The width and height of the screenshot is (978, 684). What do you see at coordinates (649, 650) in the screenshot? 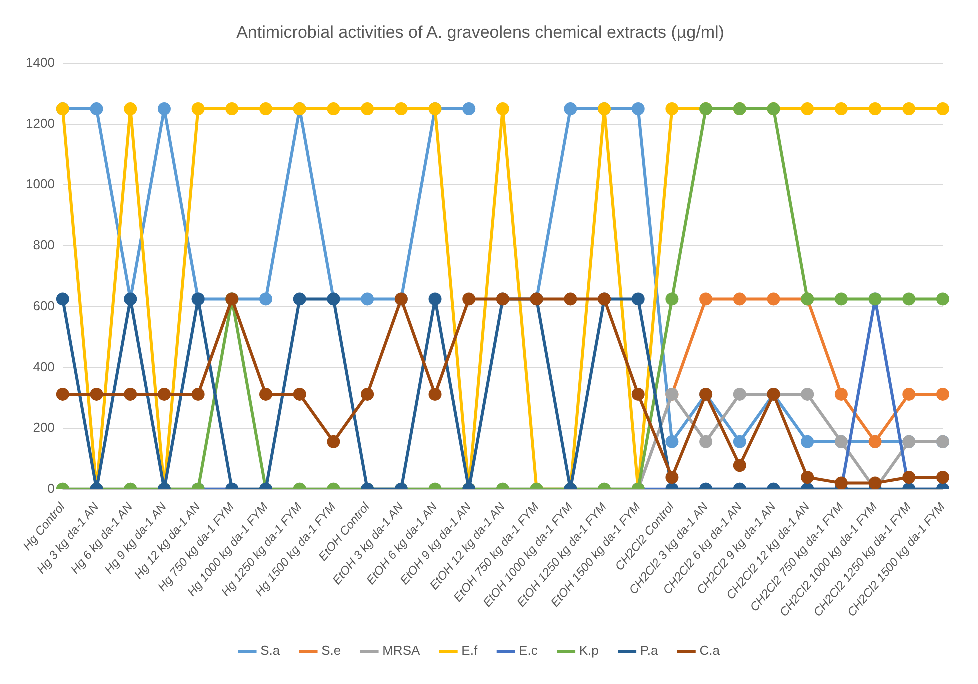
I see `legend-label: P.a` at bounding box center [649, 650].